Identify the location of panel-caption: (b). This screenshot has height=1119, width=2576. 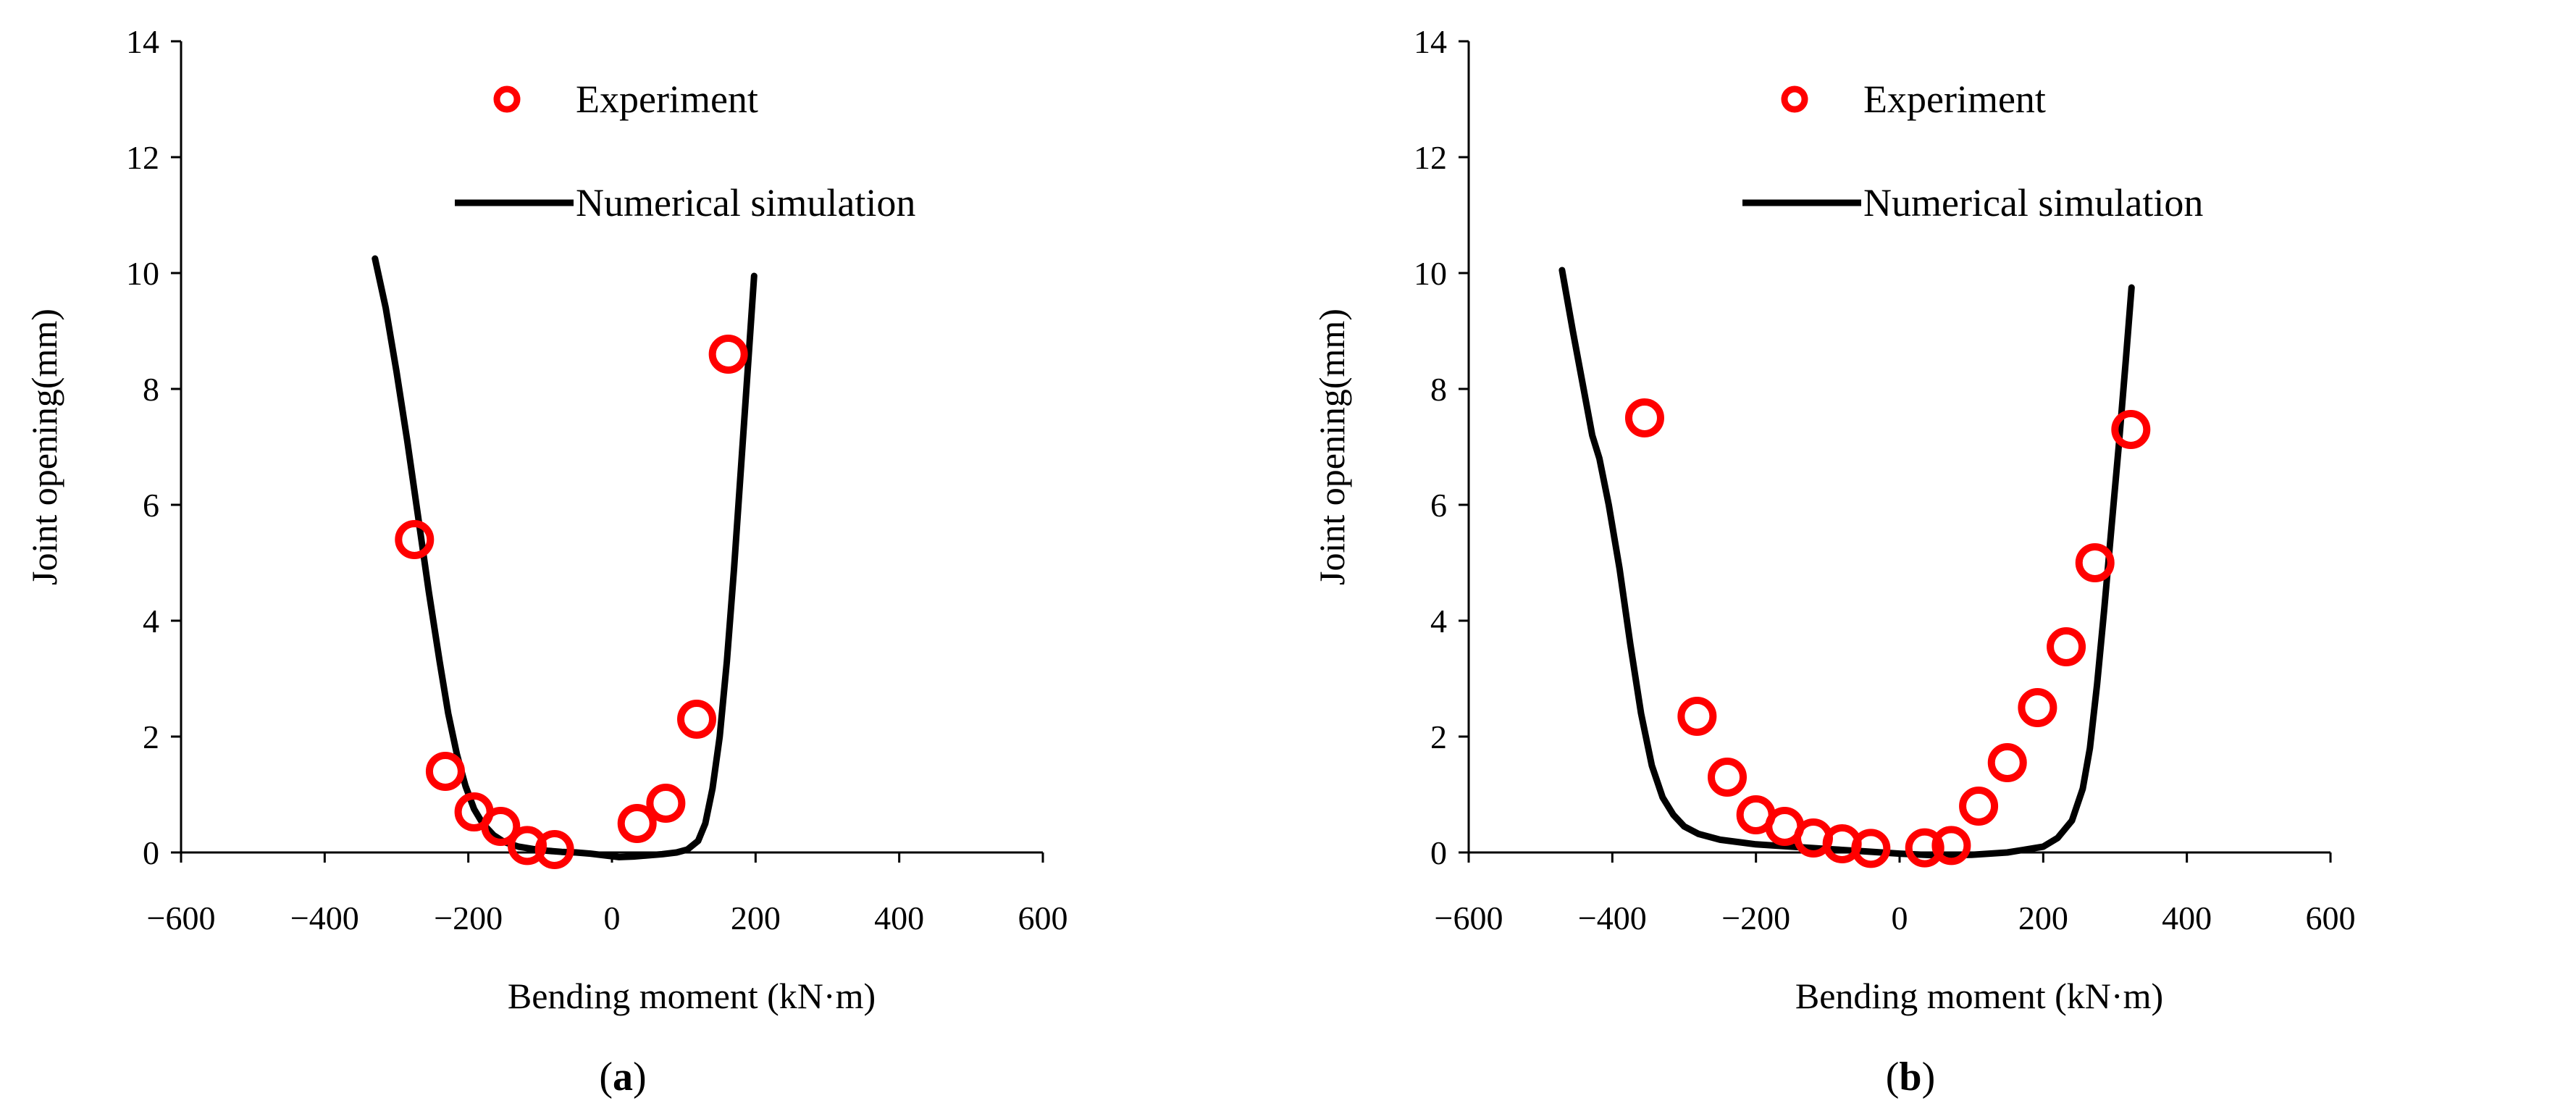
(1910, 1077).